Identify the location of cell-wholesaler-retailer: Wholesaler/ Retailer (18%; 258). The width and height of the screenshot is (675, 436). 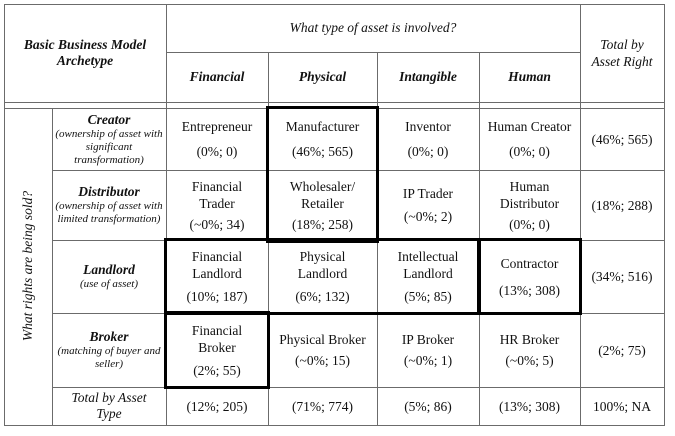
(322, 205).